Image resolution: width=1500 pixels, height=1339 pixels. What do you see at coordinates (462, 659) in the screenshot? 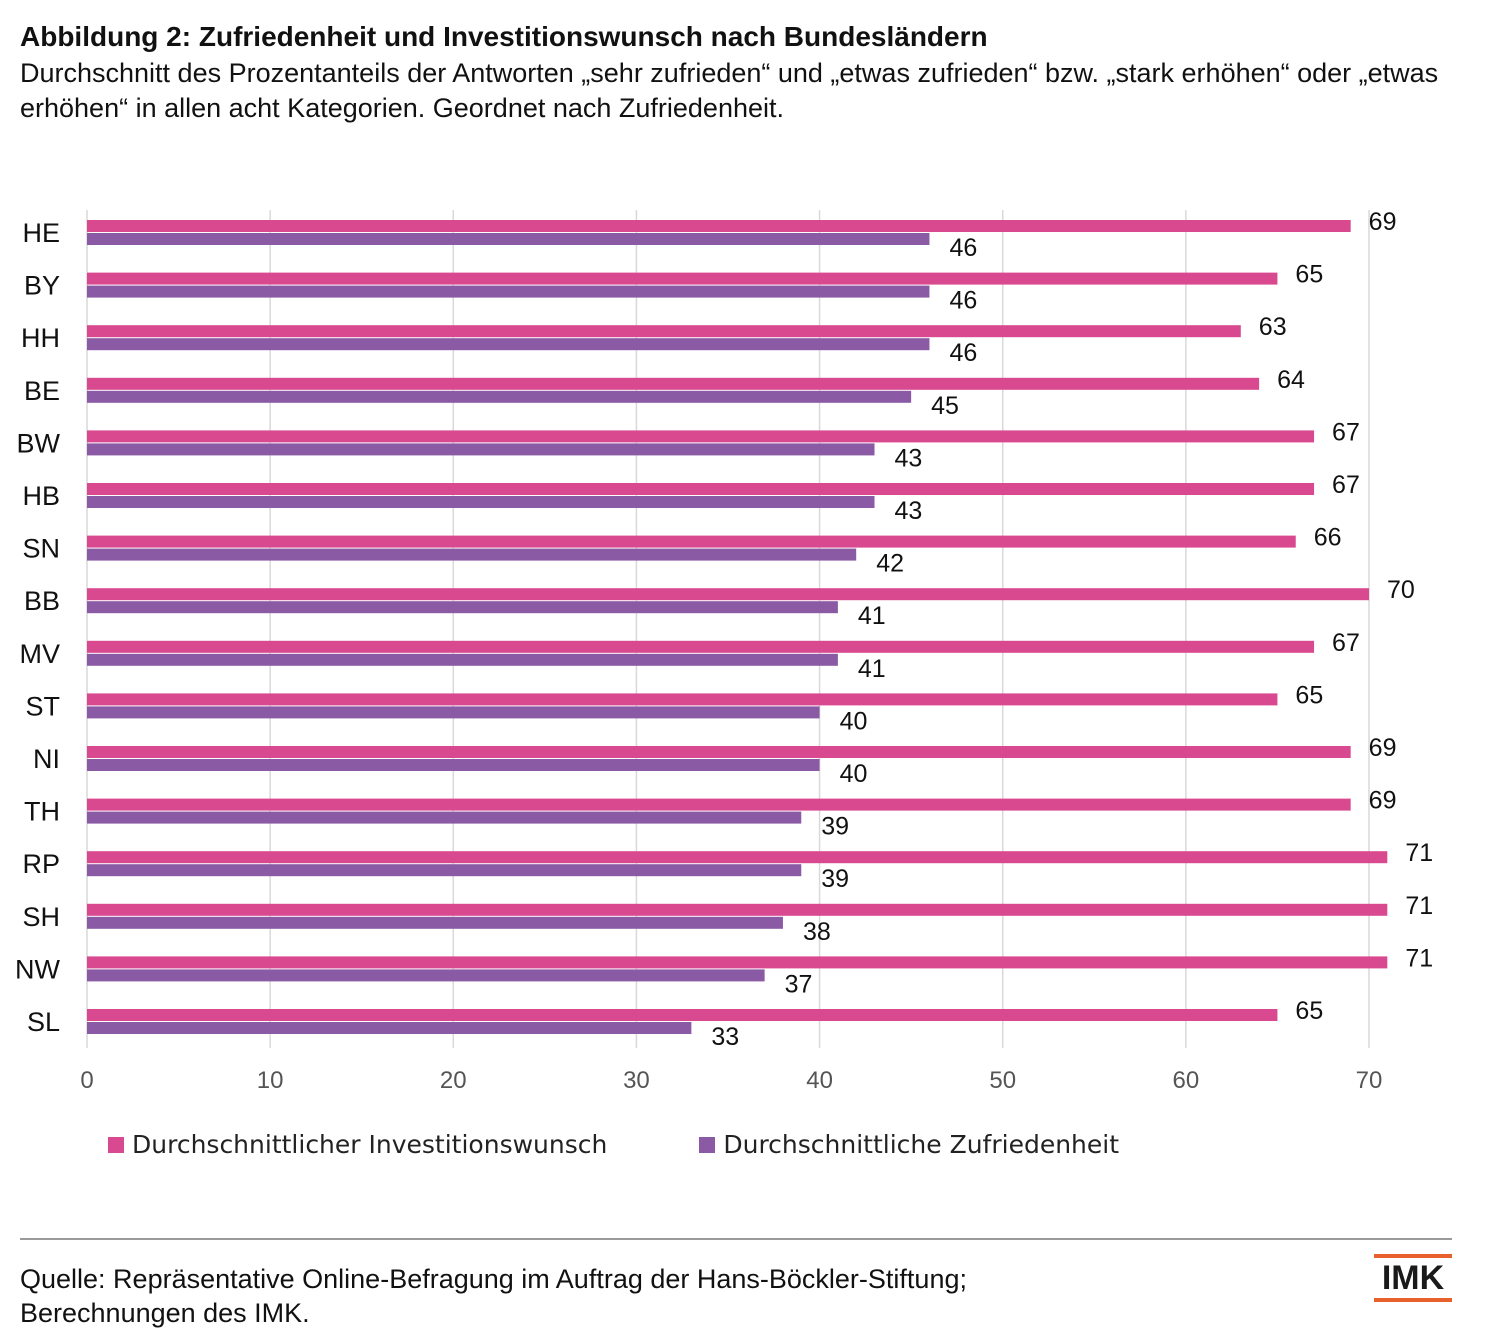
I see `bar-zufriedenheit-mv` at bounding box center [462, 659].